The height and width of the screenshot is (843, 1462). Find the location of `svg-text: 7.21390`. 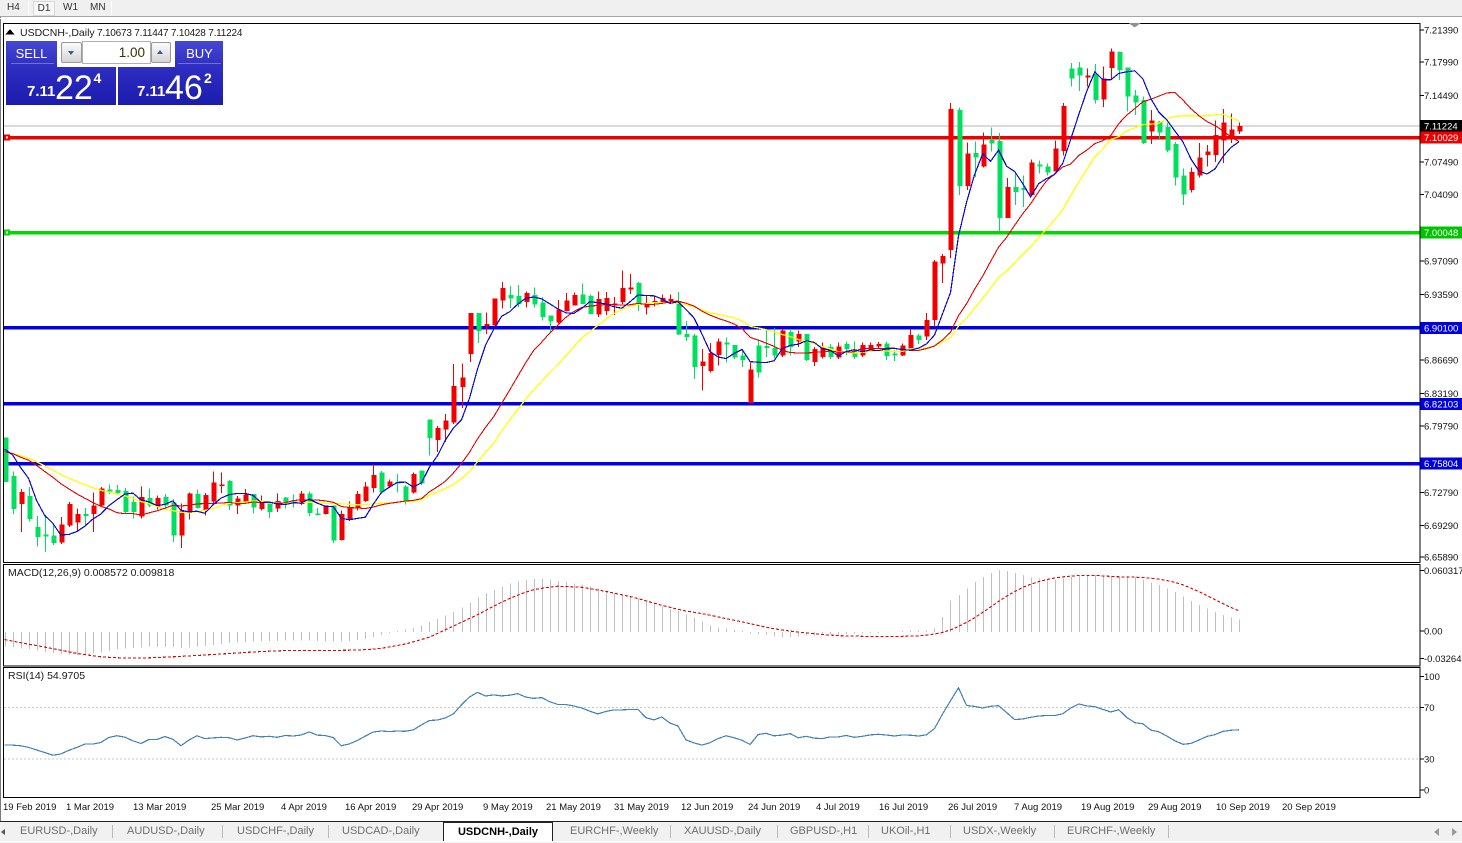

svg-text: 7.21390 is located at coordinates (1441, 30).